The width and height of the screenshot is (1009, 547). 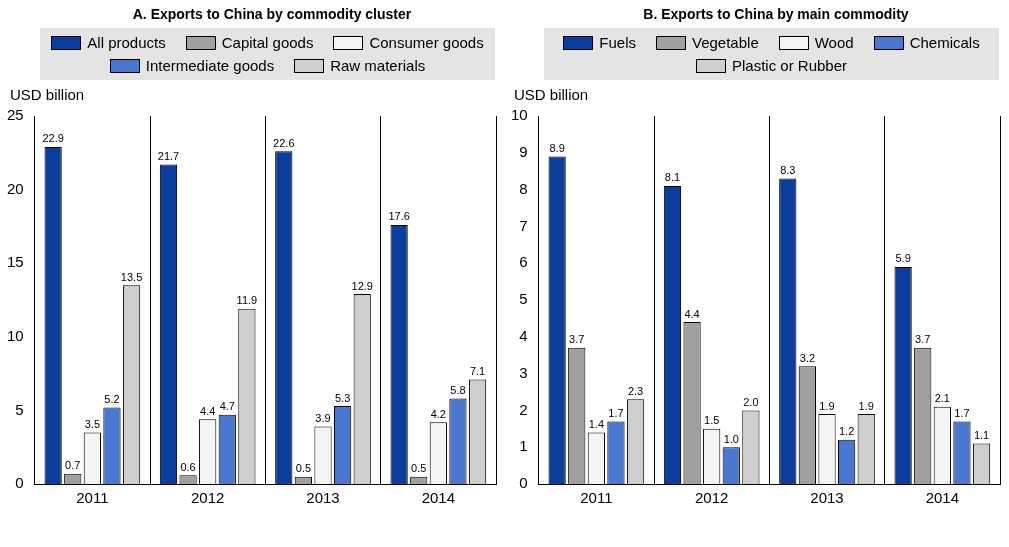 I want to click on data-label: 12.9, so click(x=362, y=285).